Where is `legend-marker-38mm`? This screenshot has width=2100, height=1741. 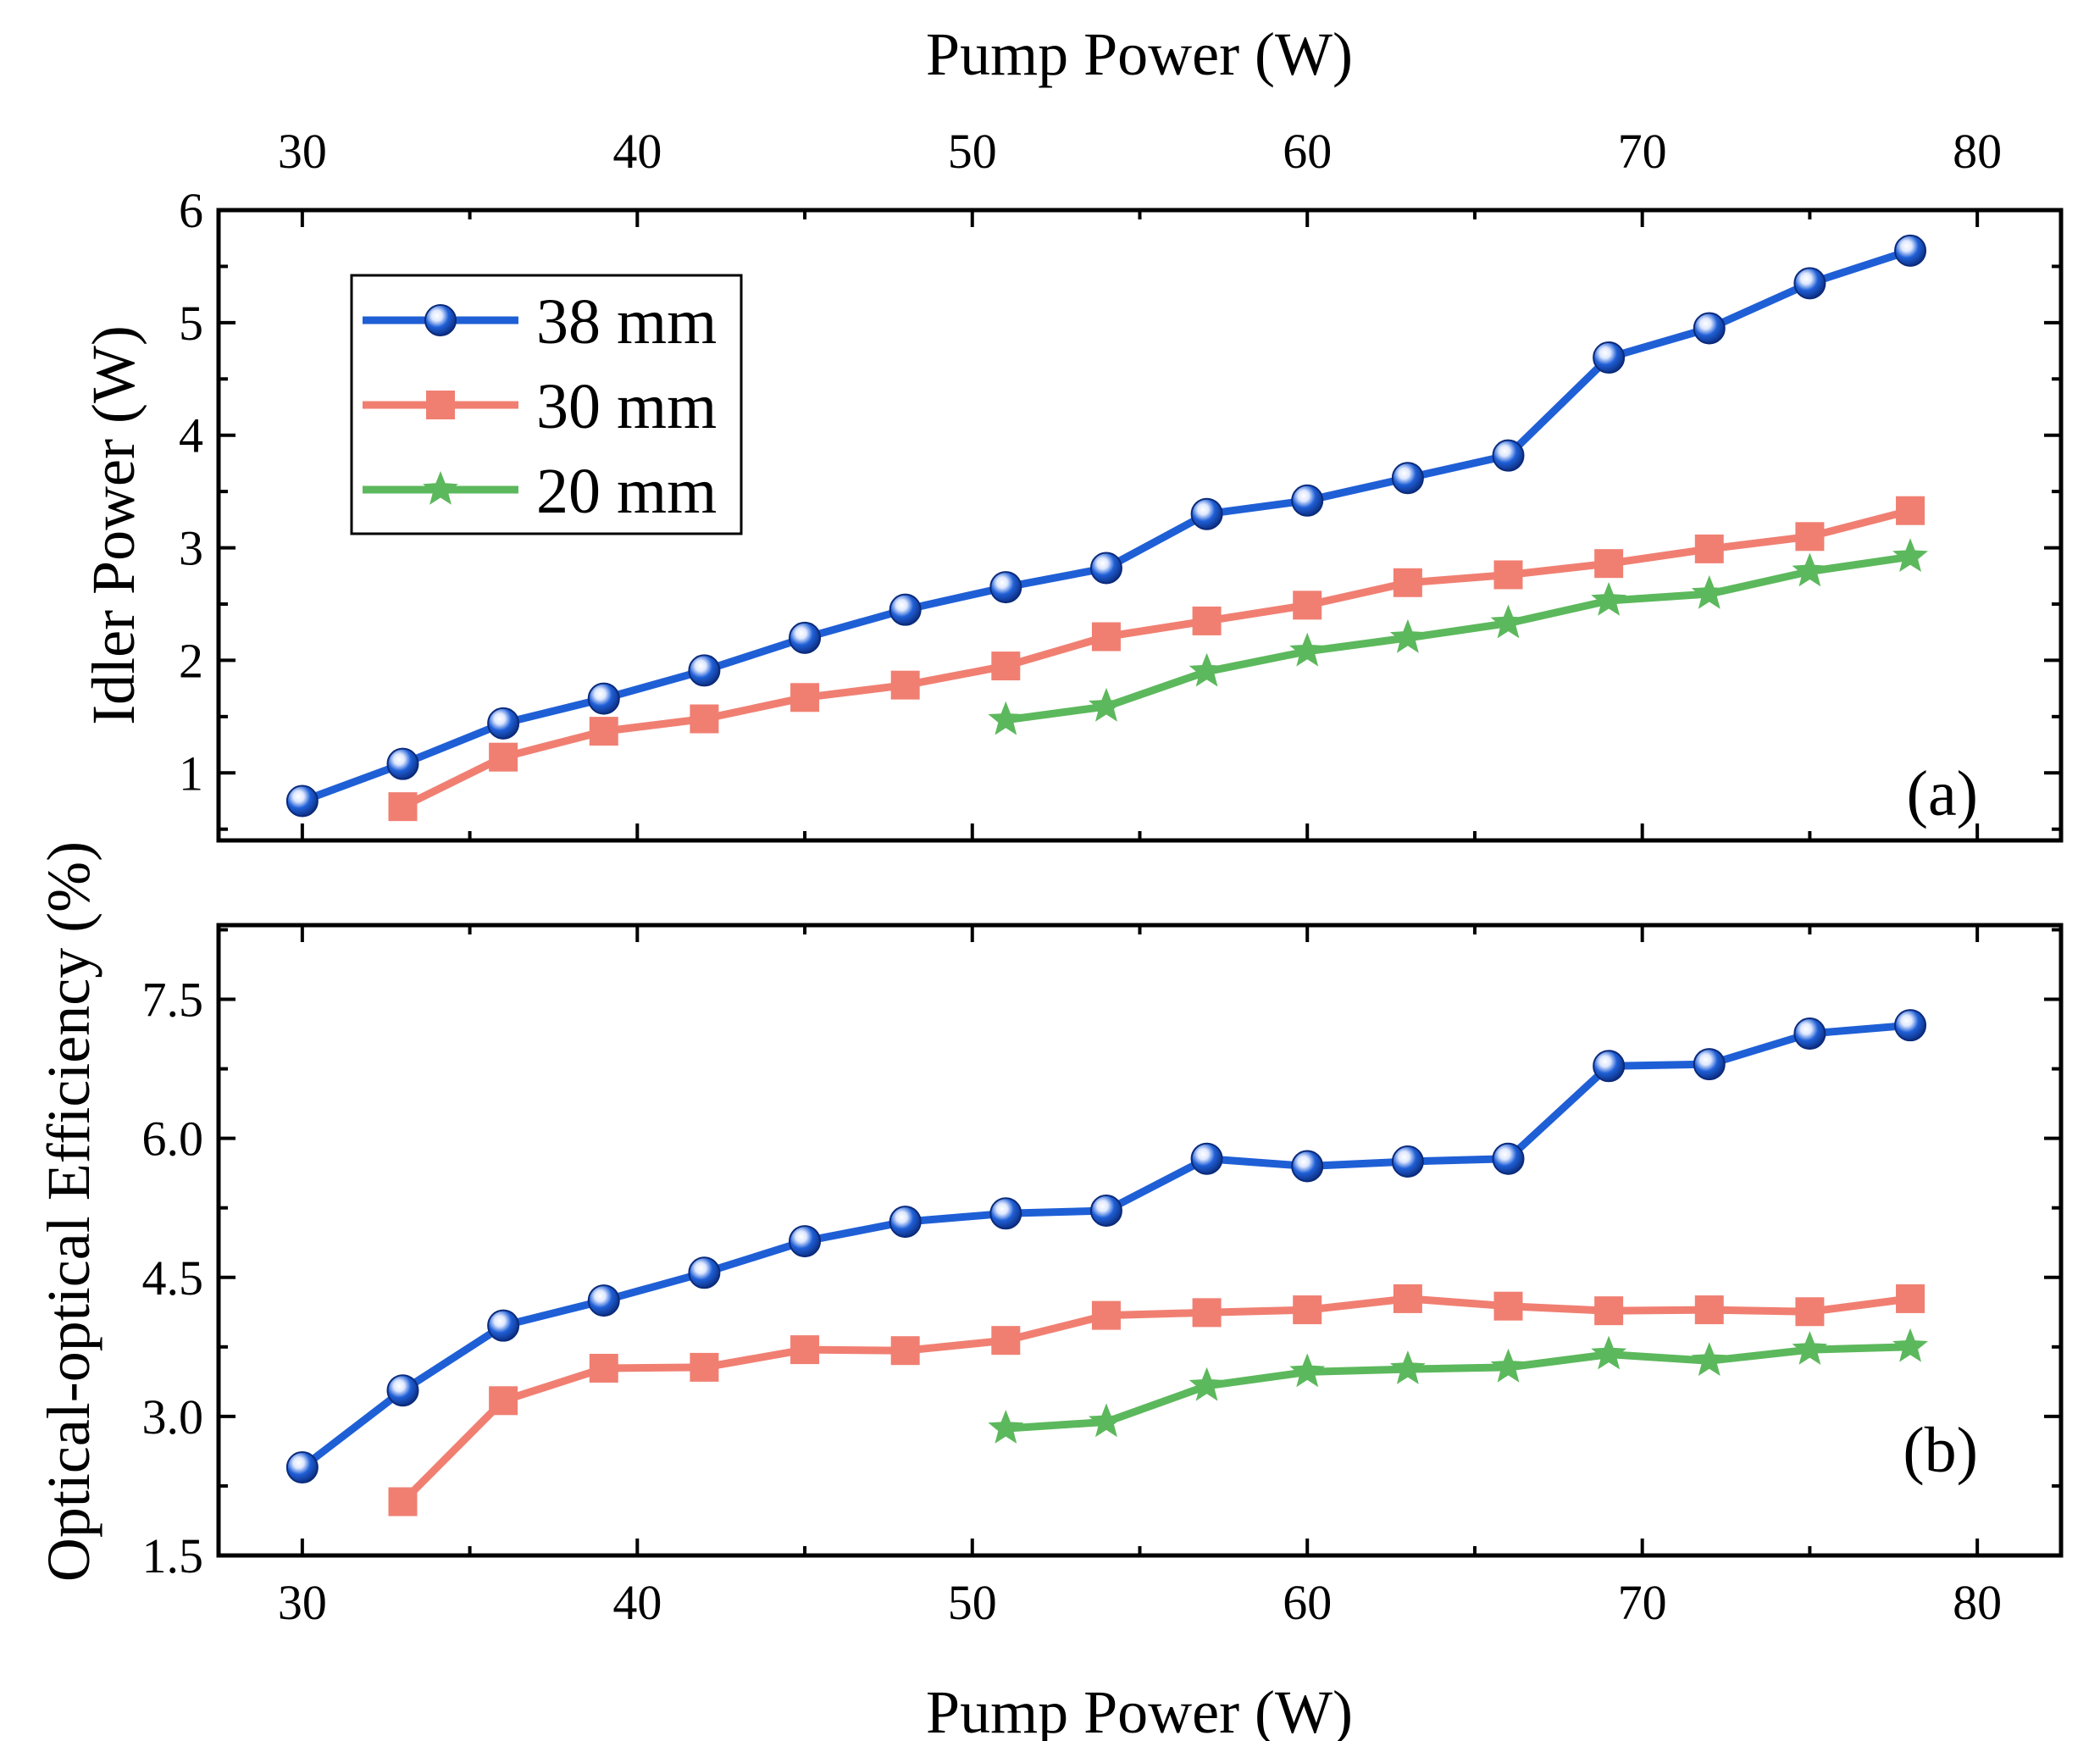 legend-marker-38mm is located at coordinates (440, 320).